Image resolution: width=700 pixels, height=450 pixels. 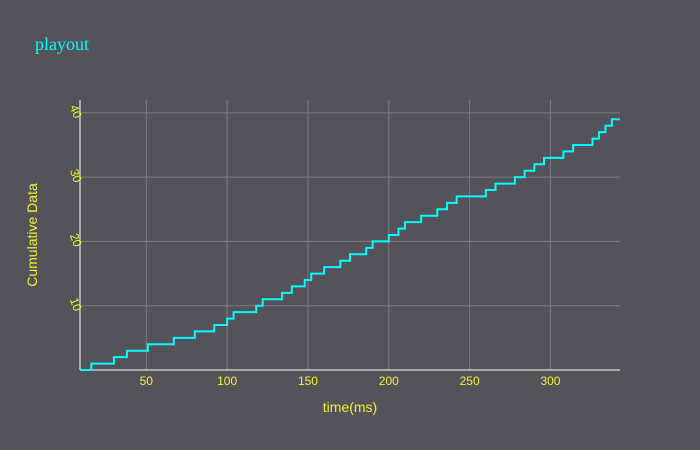 What do you see at coordinates (32, 235) in the screenshot?
I see `y-axis-label: Cumulative Data` at bounding box center [32, 235].